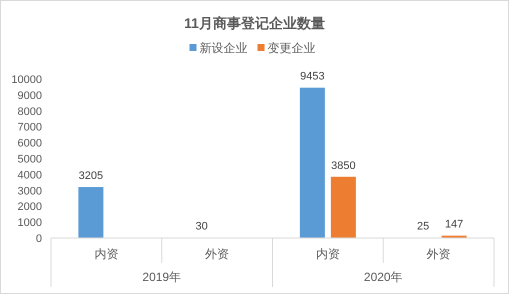 The width and height of the screenshot is (509, 294). Describe the element at coordinates (292, 48) in the screenshot. I see `legend-label: 变更企业` at that location.